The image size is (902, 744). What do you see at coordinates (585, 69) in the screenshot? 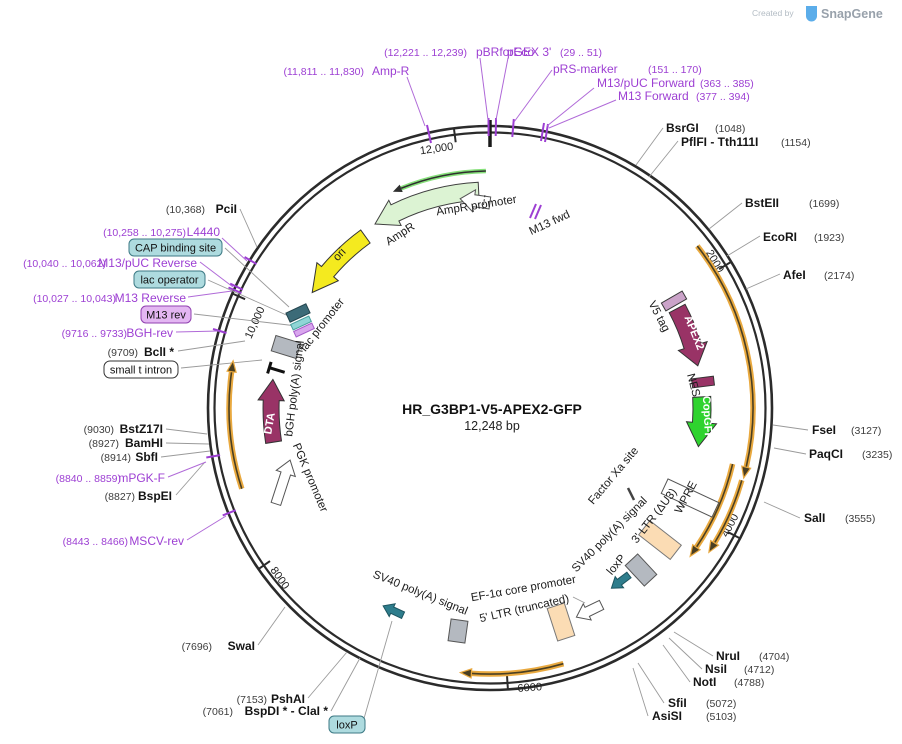
I see `primer-prs-marker-name: pRS-marker` at bounding box center [585, 69].